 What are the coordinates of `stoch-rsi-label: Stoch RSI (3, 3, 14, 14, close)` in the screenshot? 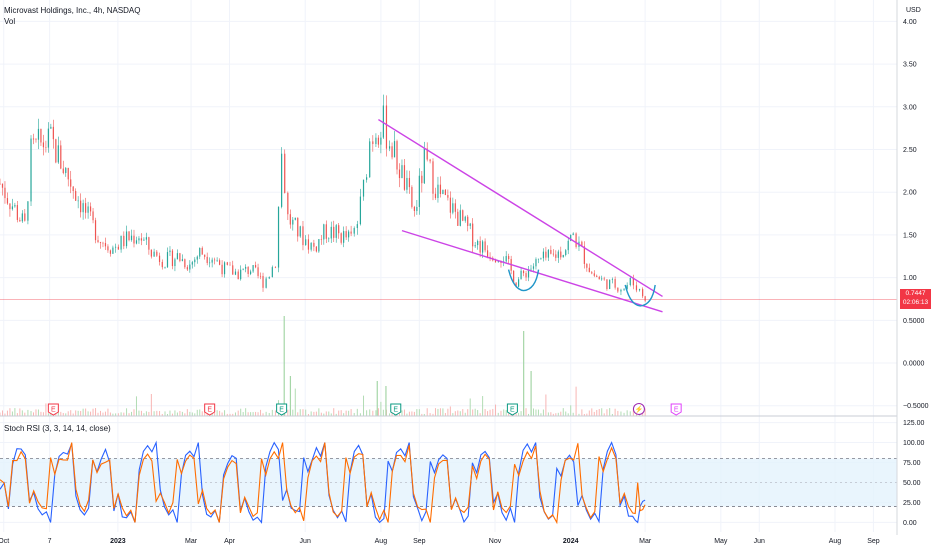 It's located at (57, 428).